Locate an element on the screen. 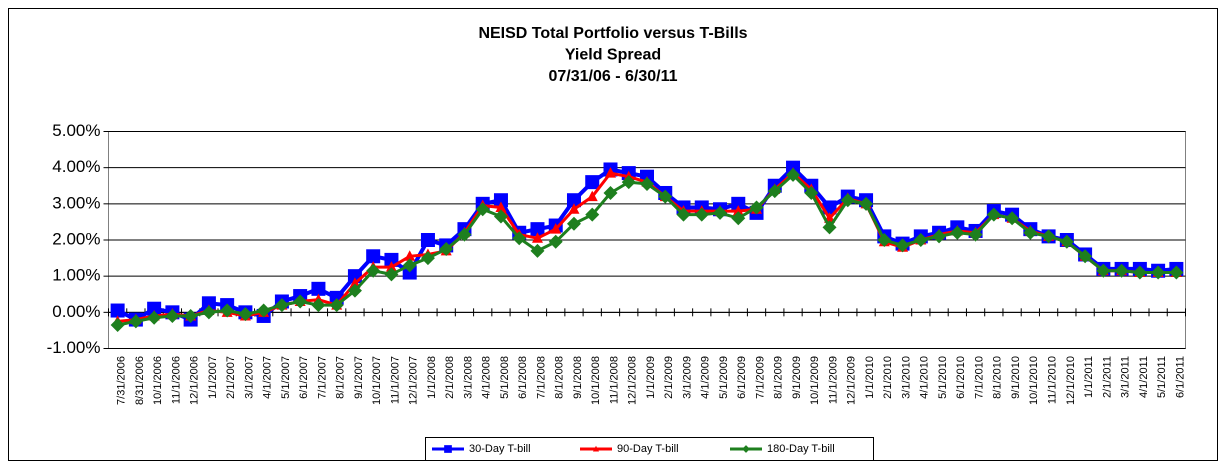 The width and height of the screenshot is (1226, 466). x-tick-label: 8/1/2008 is located at coordinates (560, 377).